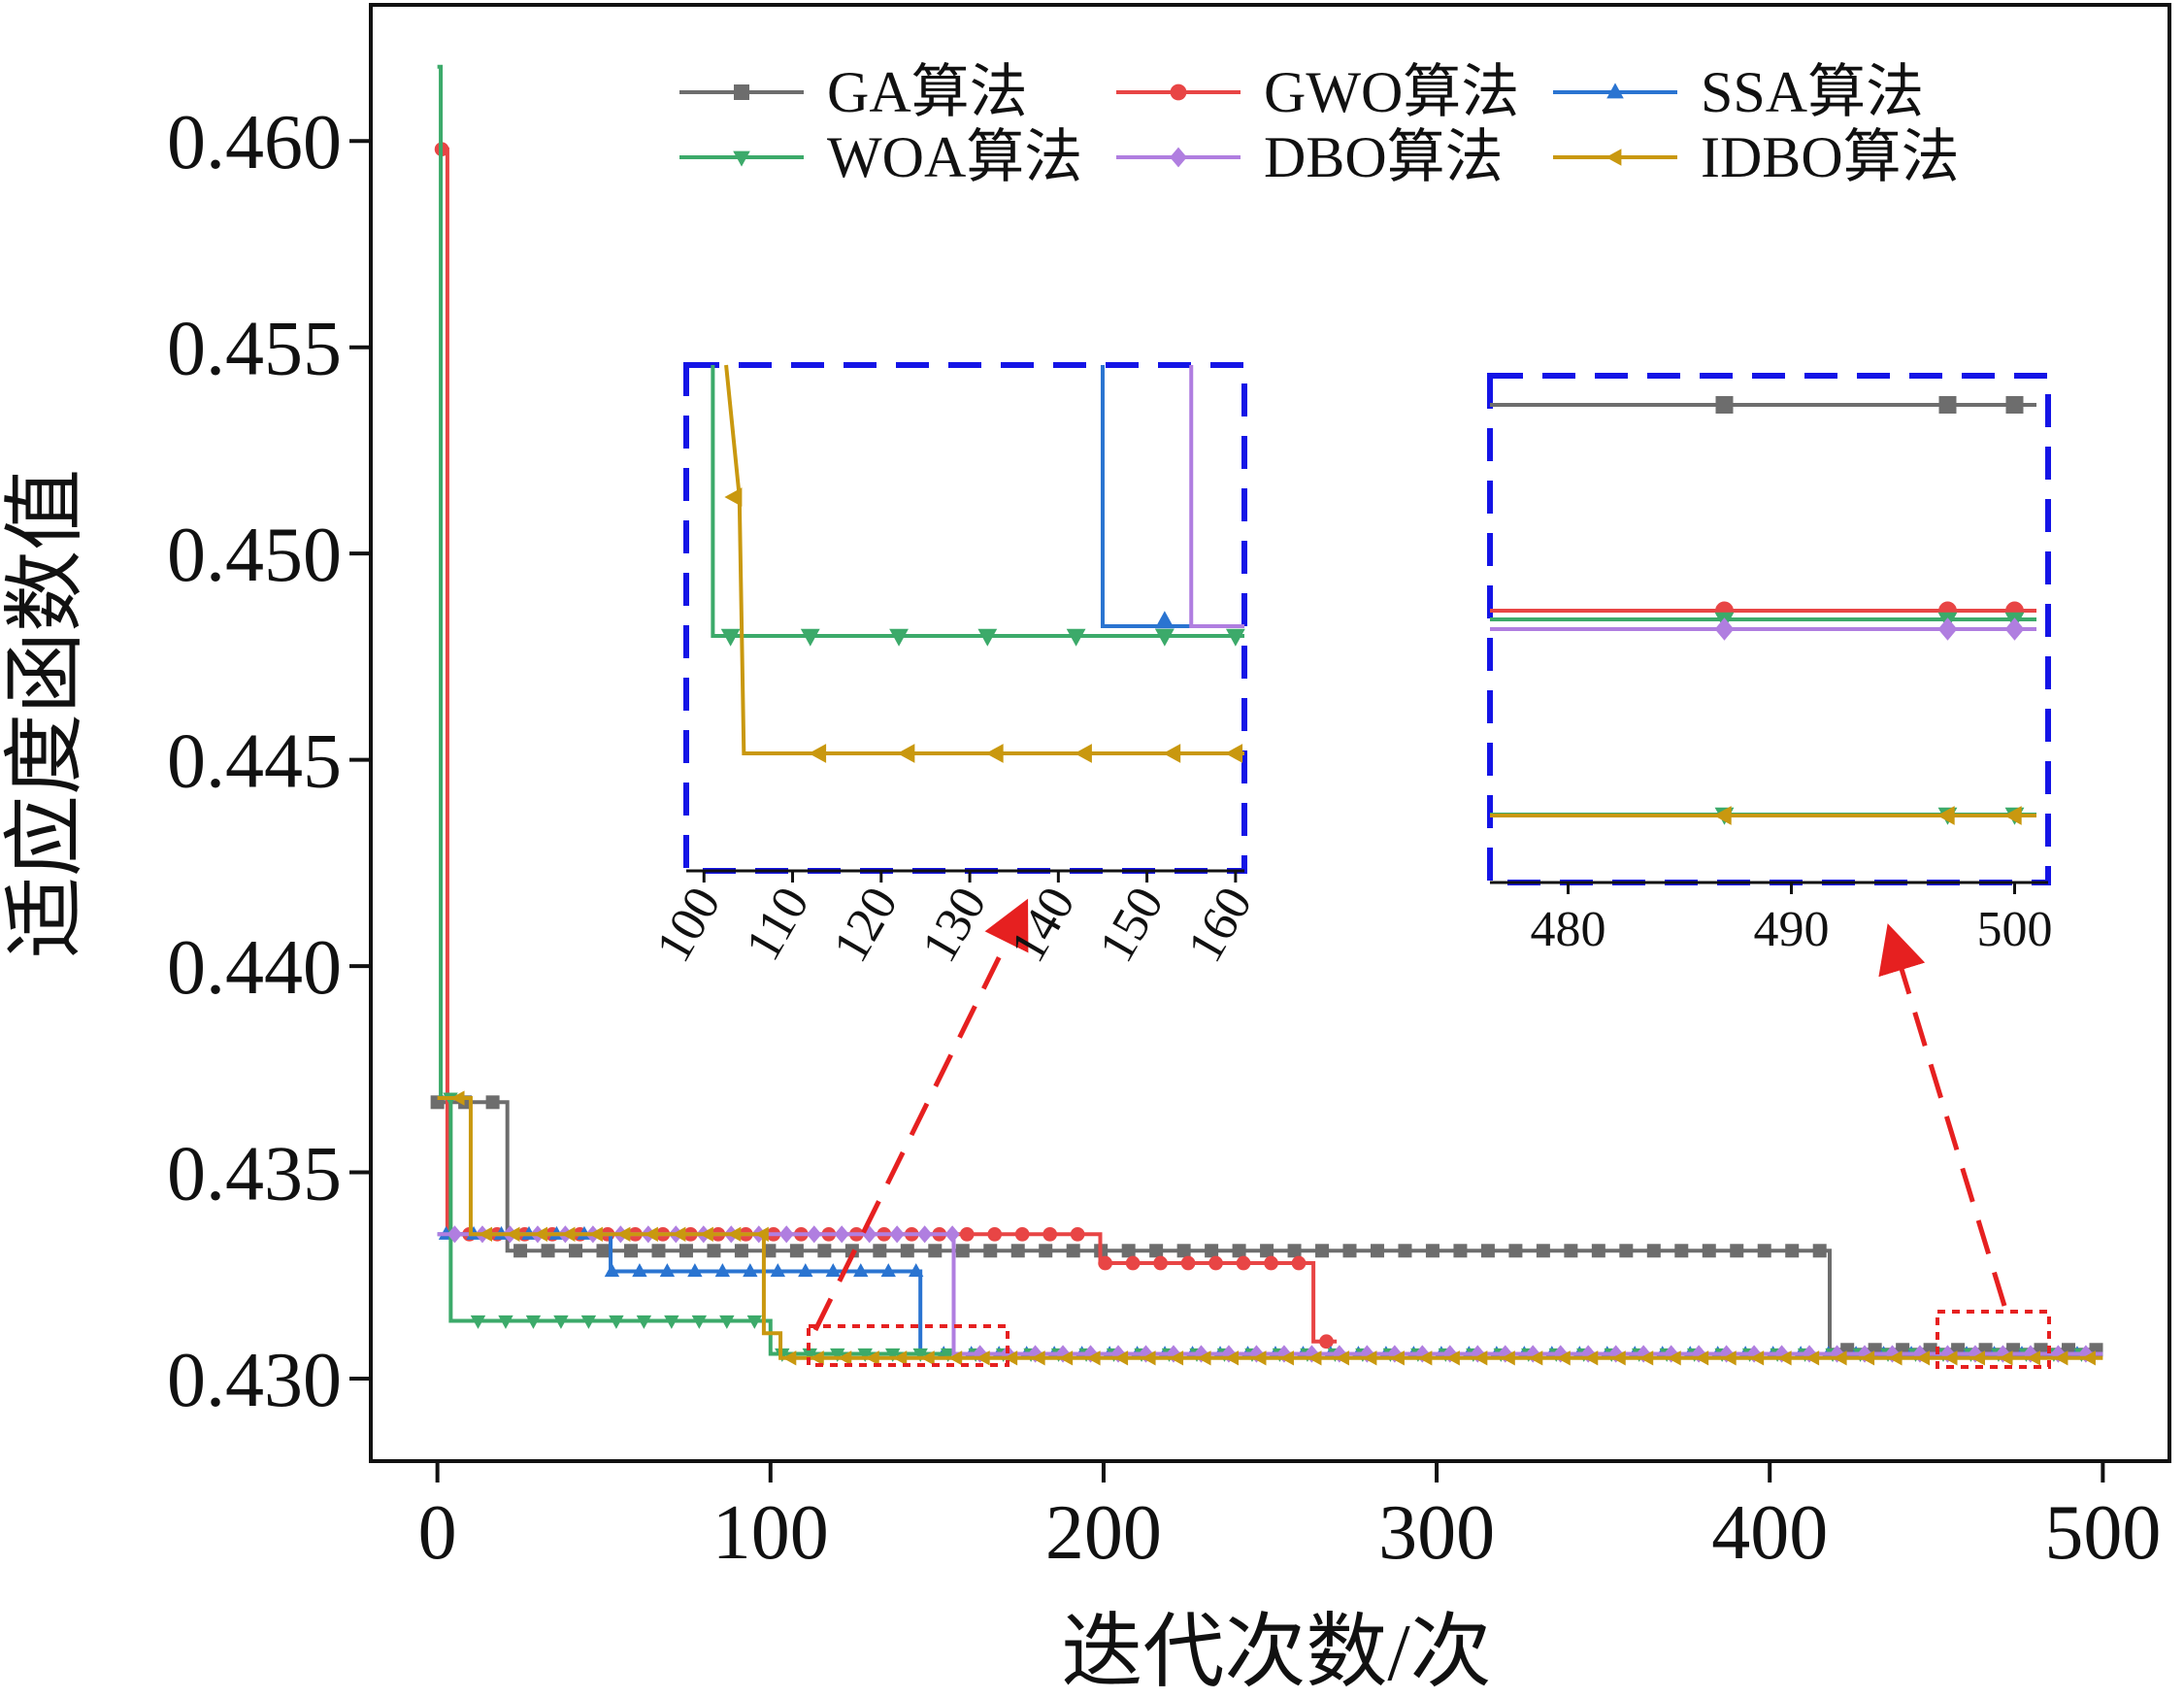 This screenshot has width=2184, height=1699. I want to click on x-tick-label: 500, so click(2102, 1533).